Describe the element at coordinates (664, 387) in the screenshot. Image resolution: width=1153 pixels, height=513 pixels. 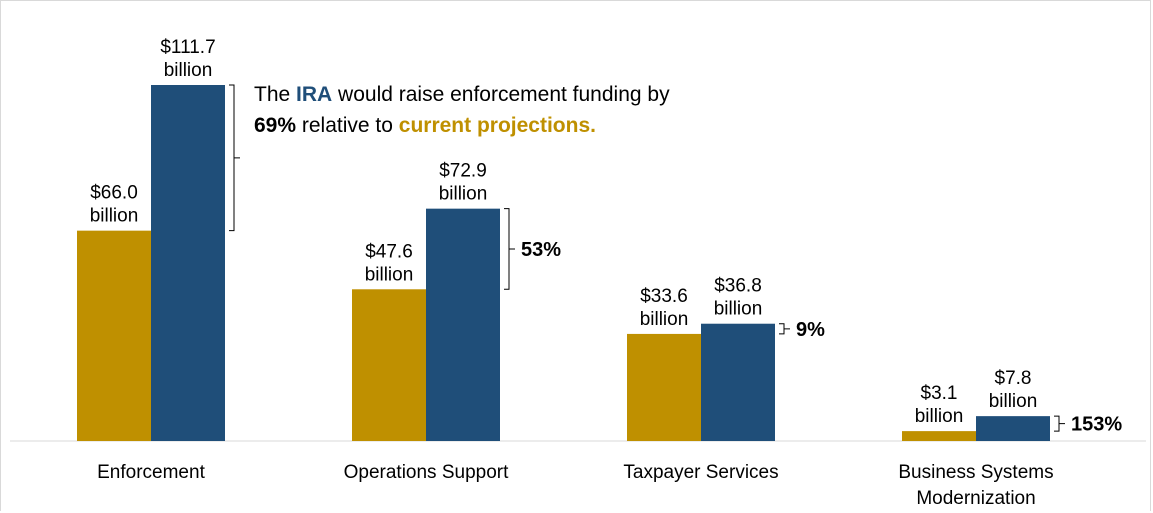
I see `bar-taxpayer-services-gold` at that location.